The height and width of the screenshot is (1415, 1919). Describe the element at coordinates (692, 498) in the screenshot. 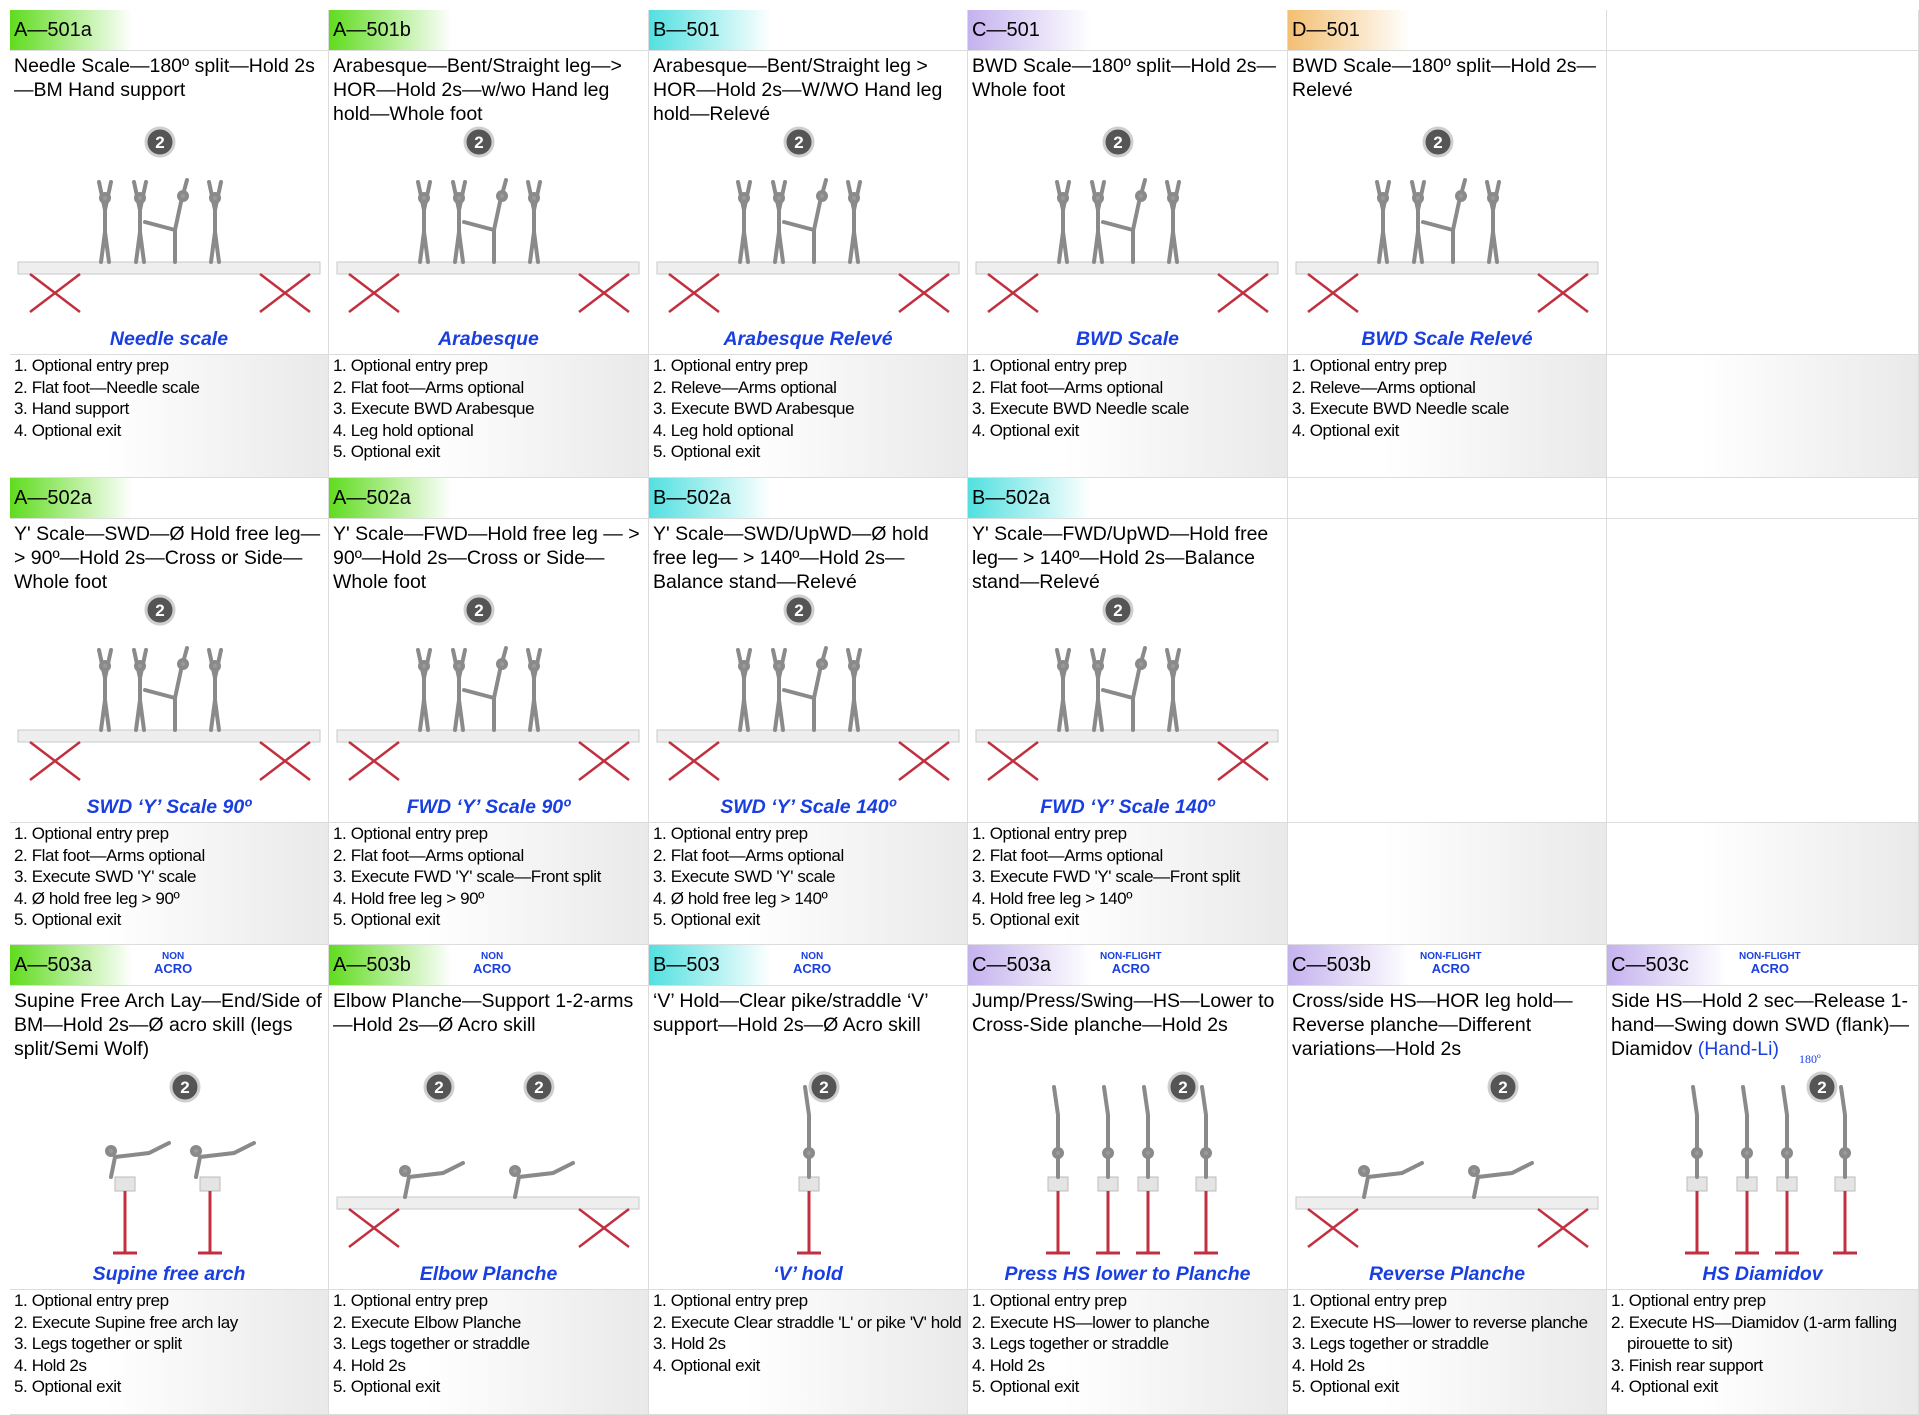

I see `skill-code: B—502a` at that location.